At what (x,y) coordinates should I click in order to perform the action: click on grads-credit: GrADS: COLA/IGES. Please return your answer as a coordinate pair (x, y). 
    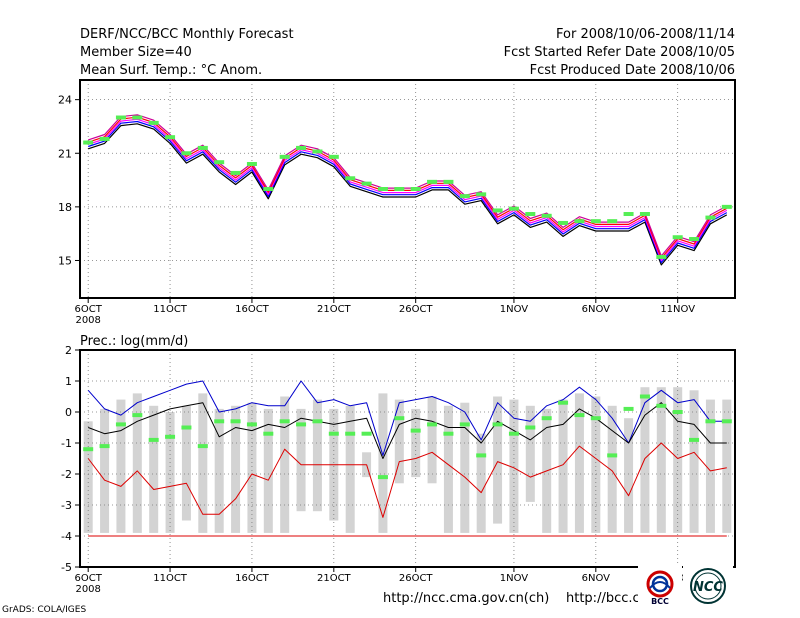
    Looking at the image, I should click on (44, 610).